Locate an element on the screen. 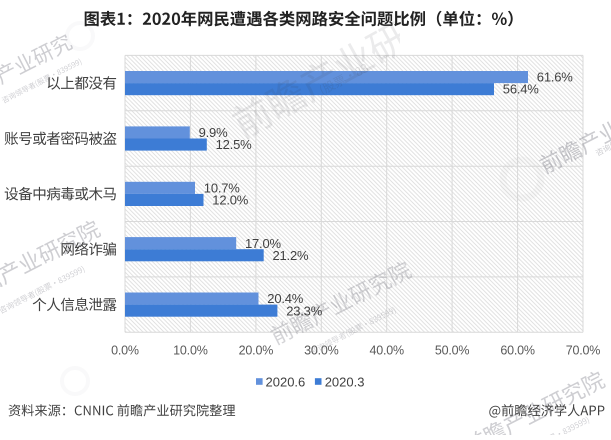 This screenshot has width=611, height=440. svg-text: 60.0% is located at coordinates (517, 351).